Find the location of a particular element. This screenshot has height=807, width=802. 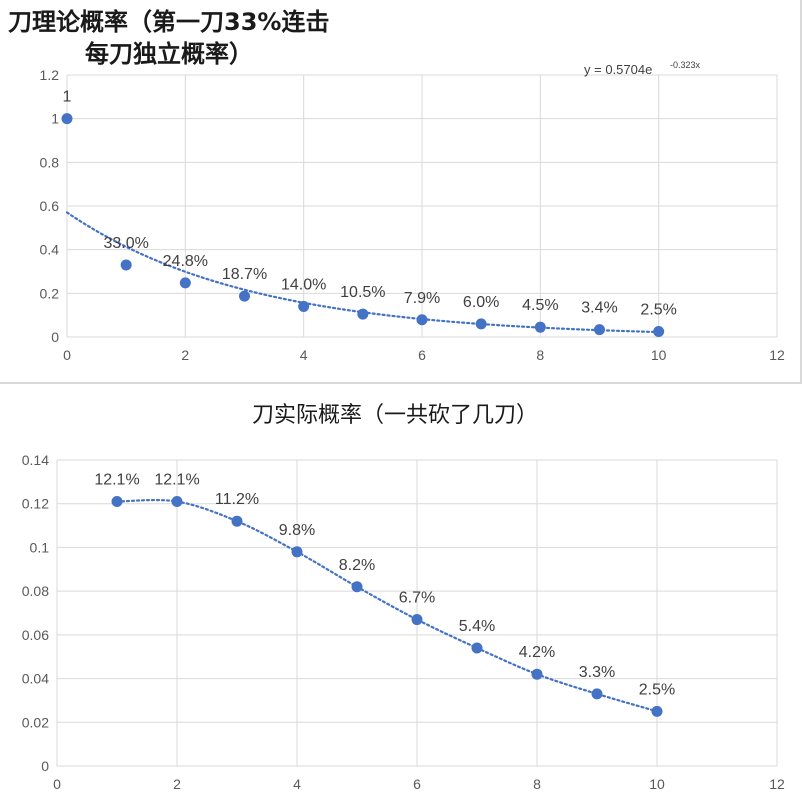

data-label: 1 is located at coordinates (67, 97).